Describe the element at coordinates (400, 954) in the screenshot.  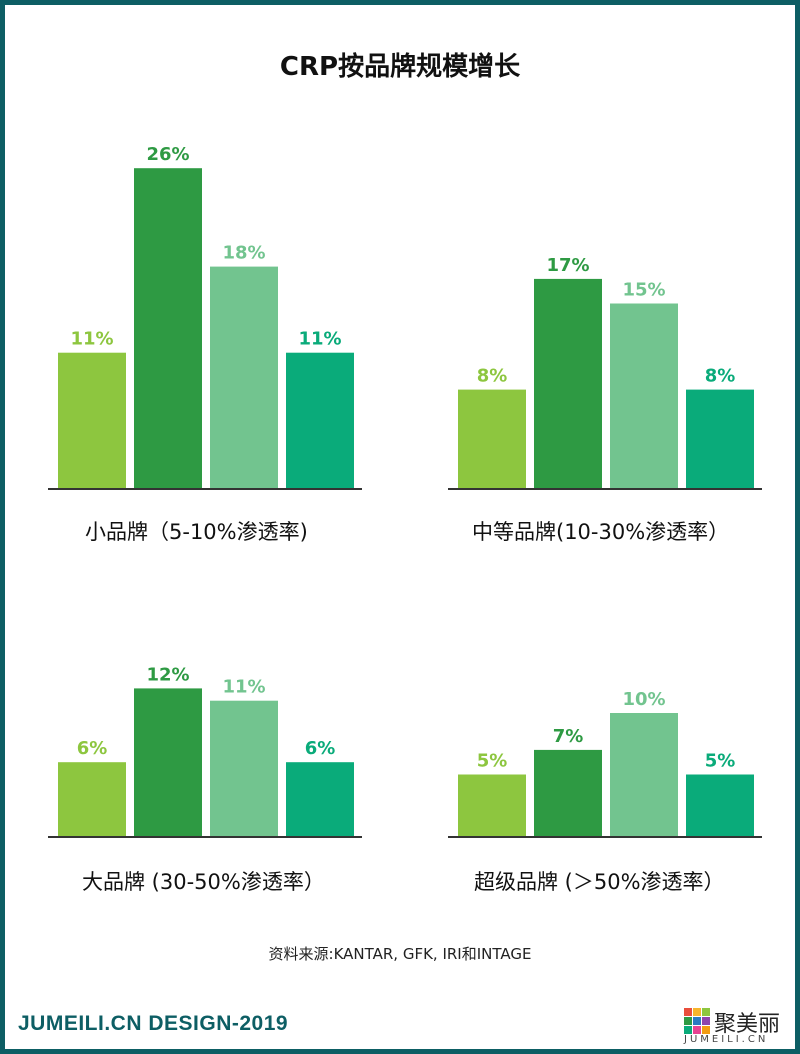
I see `source-note: 资料来源:KANTAR, GFK, IRI和INTAGE` at that location.